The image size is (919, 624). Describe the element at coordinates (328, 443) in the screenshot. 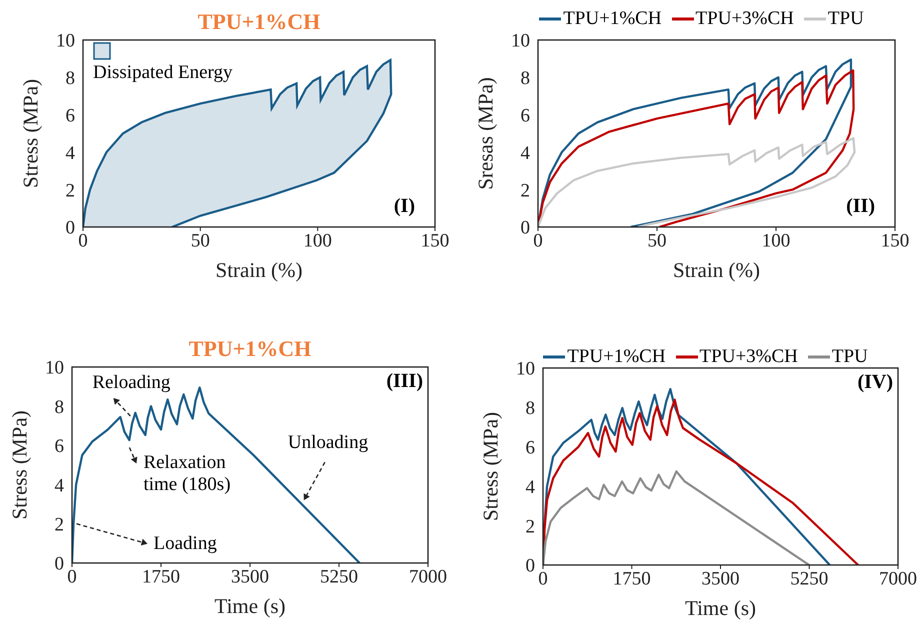

I see `annotation: Unloading` at that location.